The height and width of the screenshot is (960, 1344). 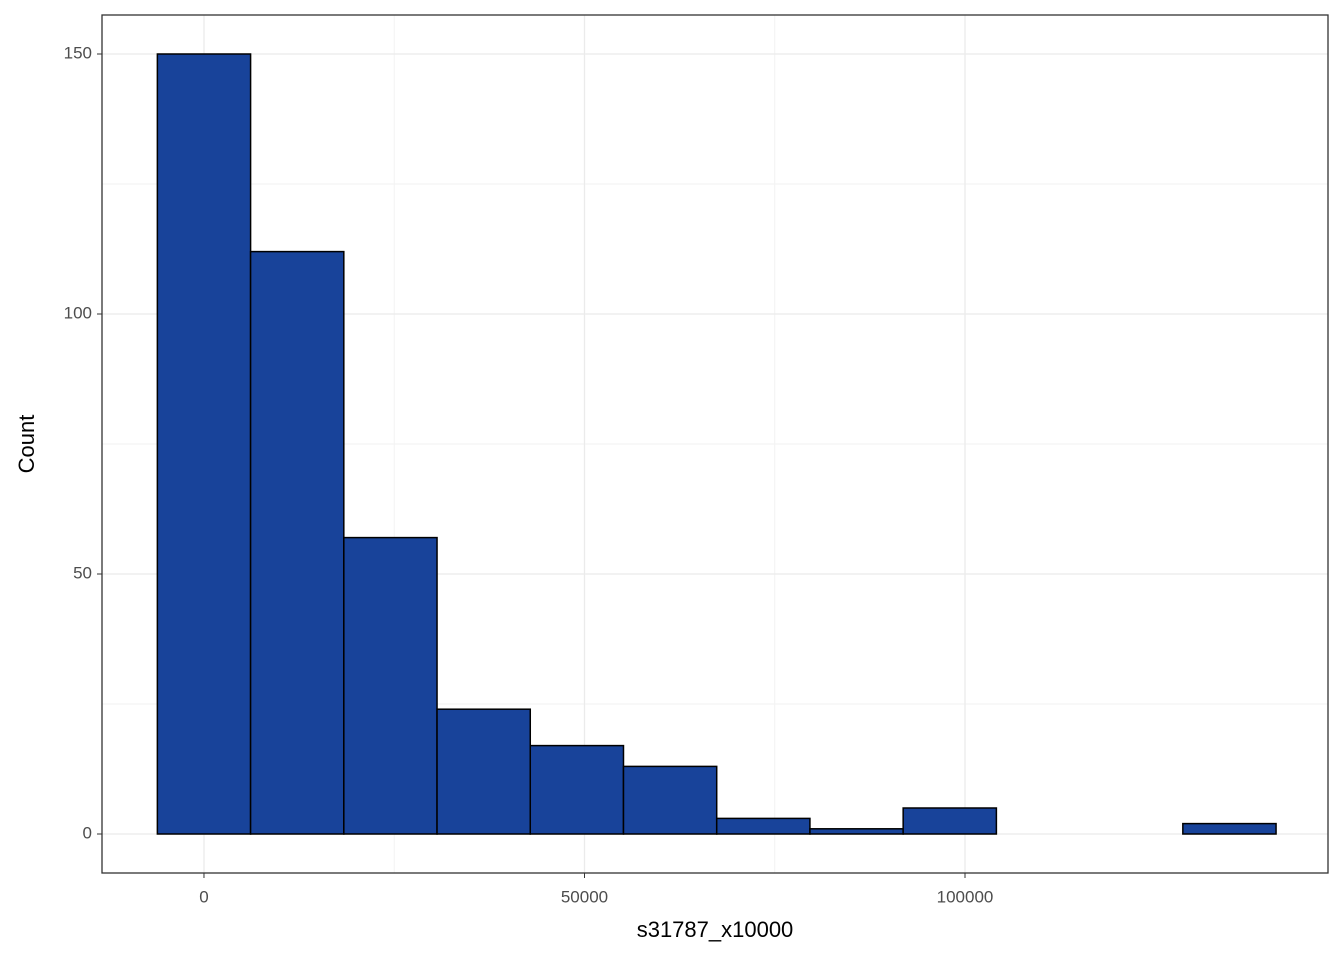 What do you see at coordinates (584, 896) in the screenshot?
I see `x-tick-label: 50000` at bounding box center [584, 896].